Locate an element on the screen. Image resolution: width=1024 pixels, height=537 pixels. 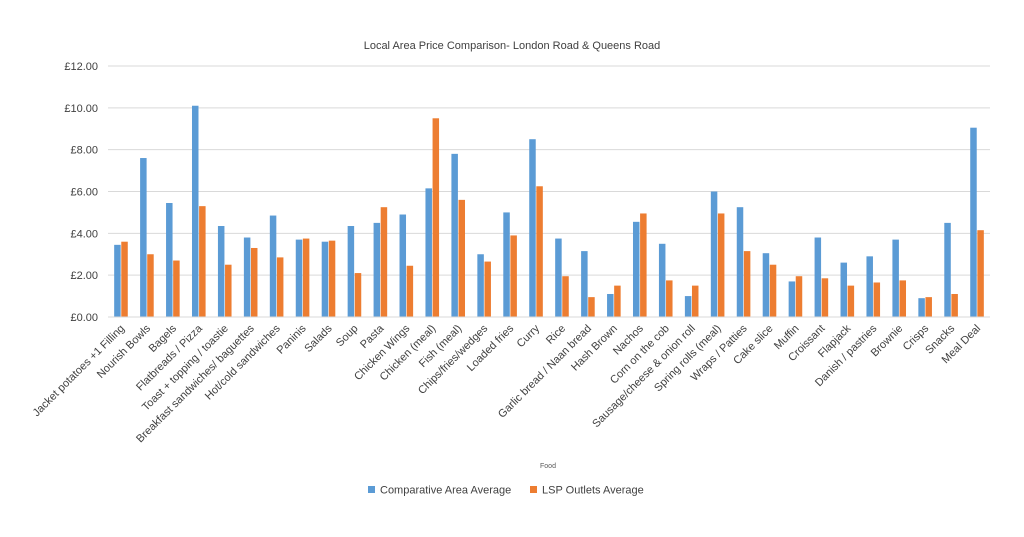
x-category-label: Soup is located at coordinates (347, 336).